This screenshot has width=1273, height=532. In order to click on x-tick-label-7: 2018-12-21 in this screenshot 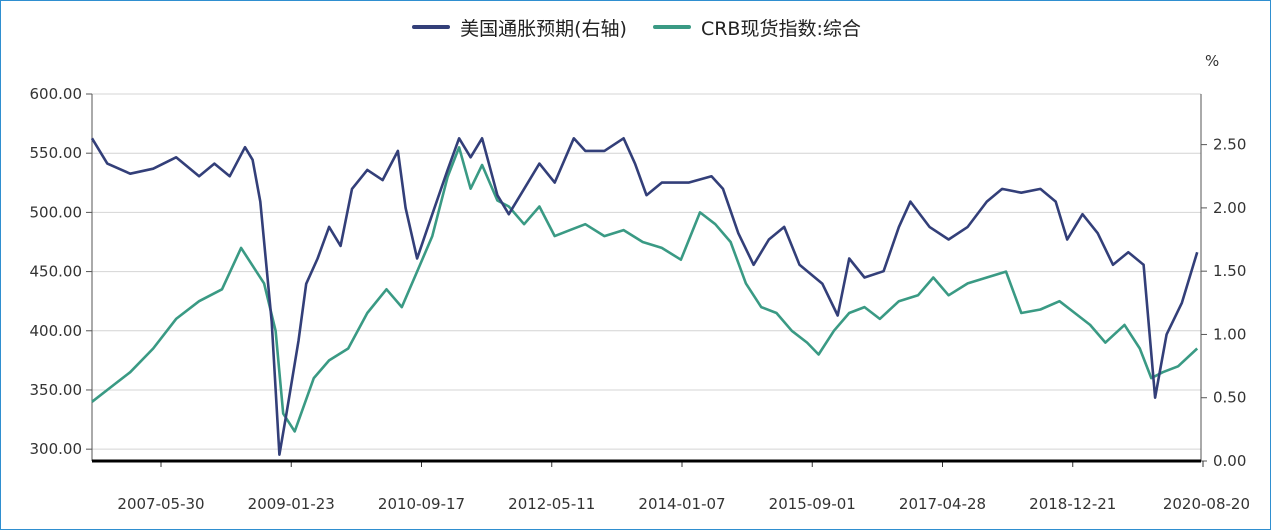, I will do `click(1072, 504)`.